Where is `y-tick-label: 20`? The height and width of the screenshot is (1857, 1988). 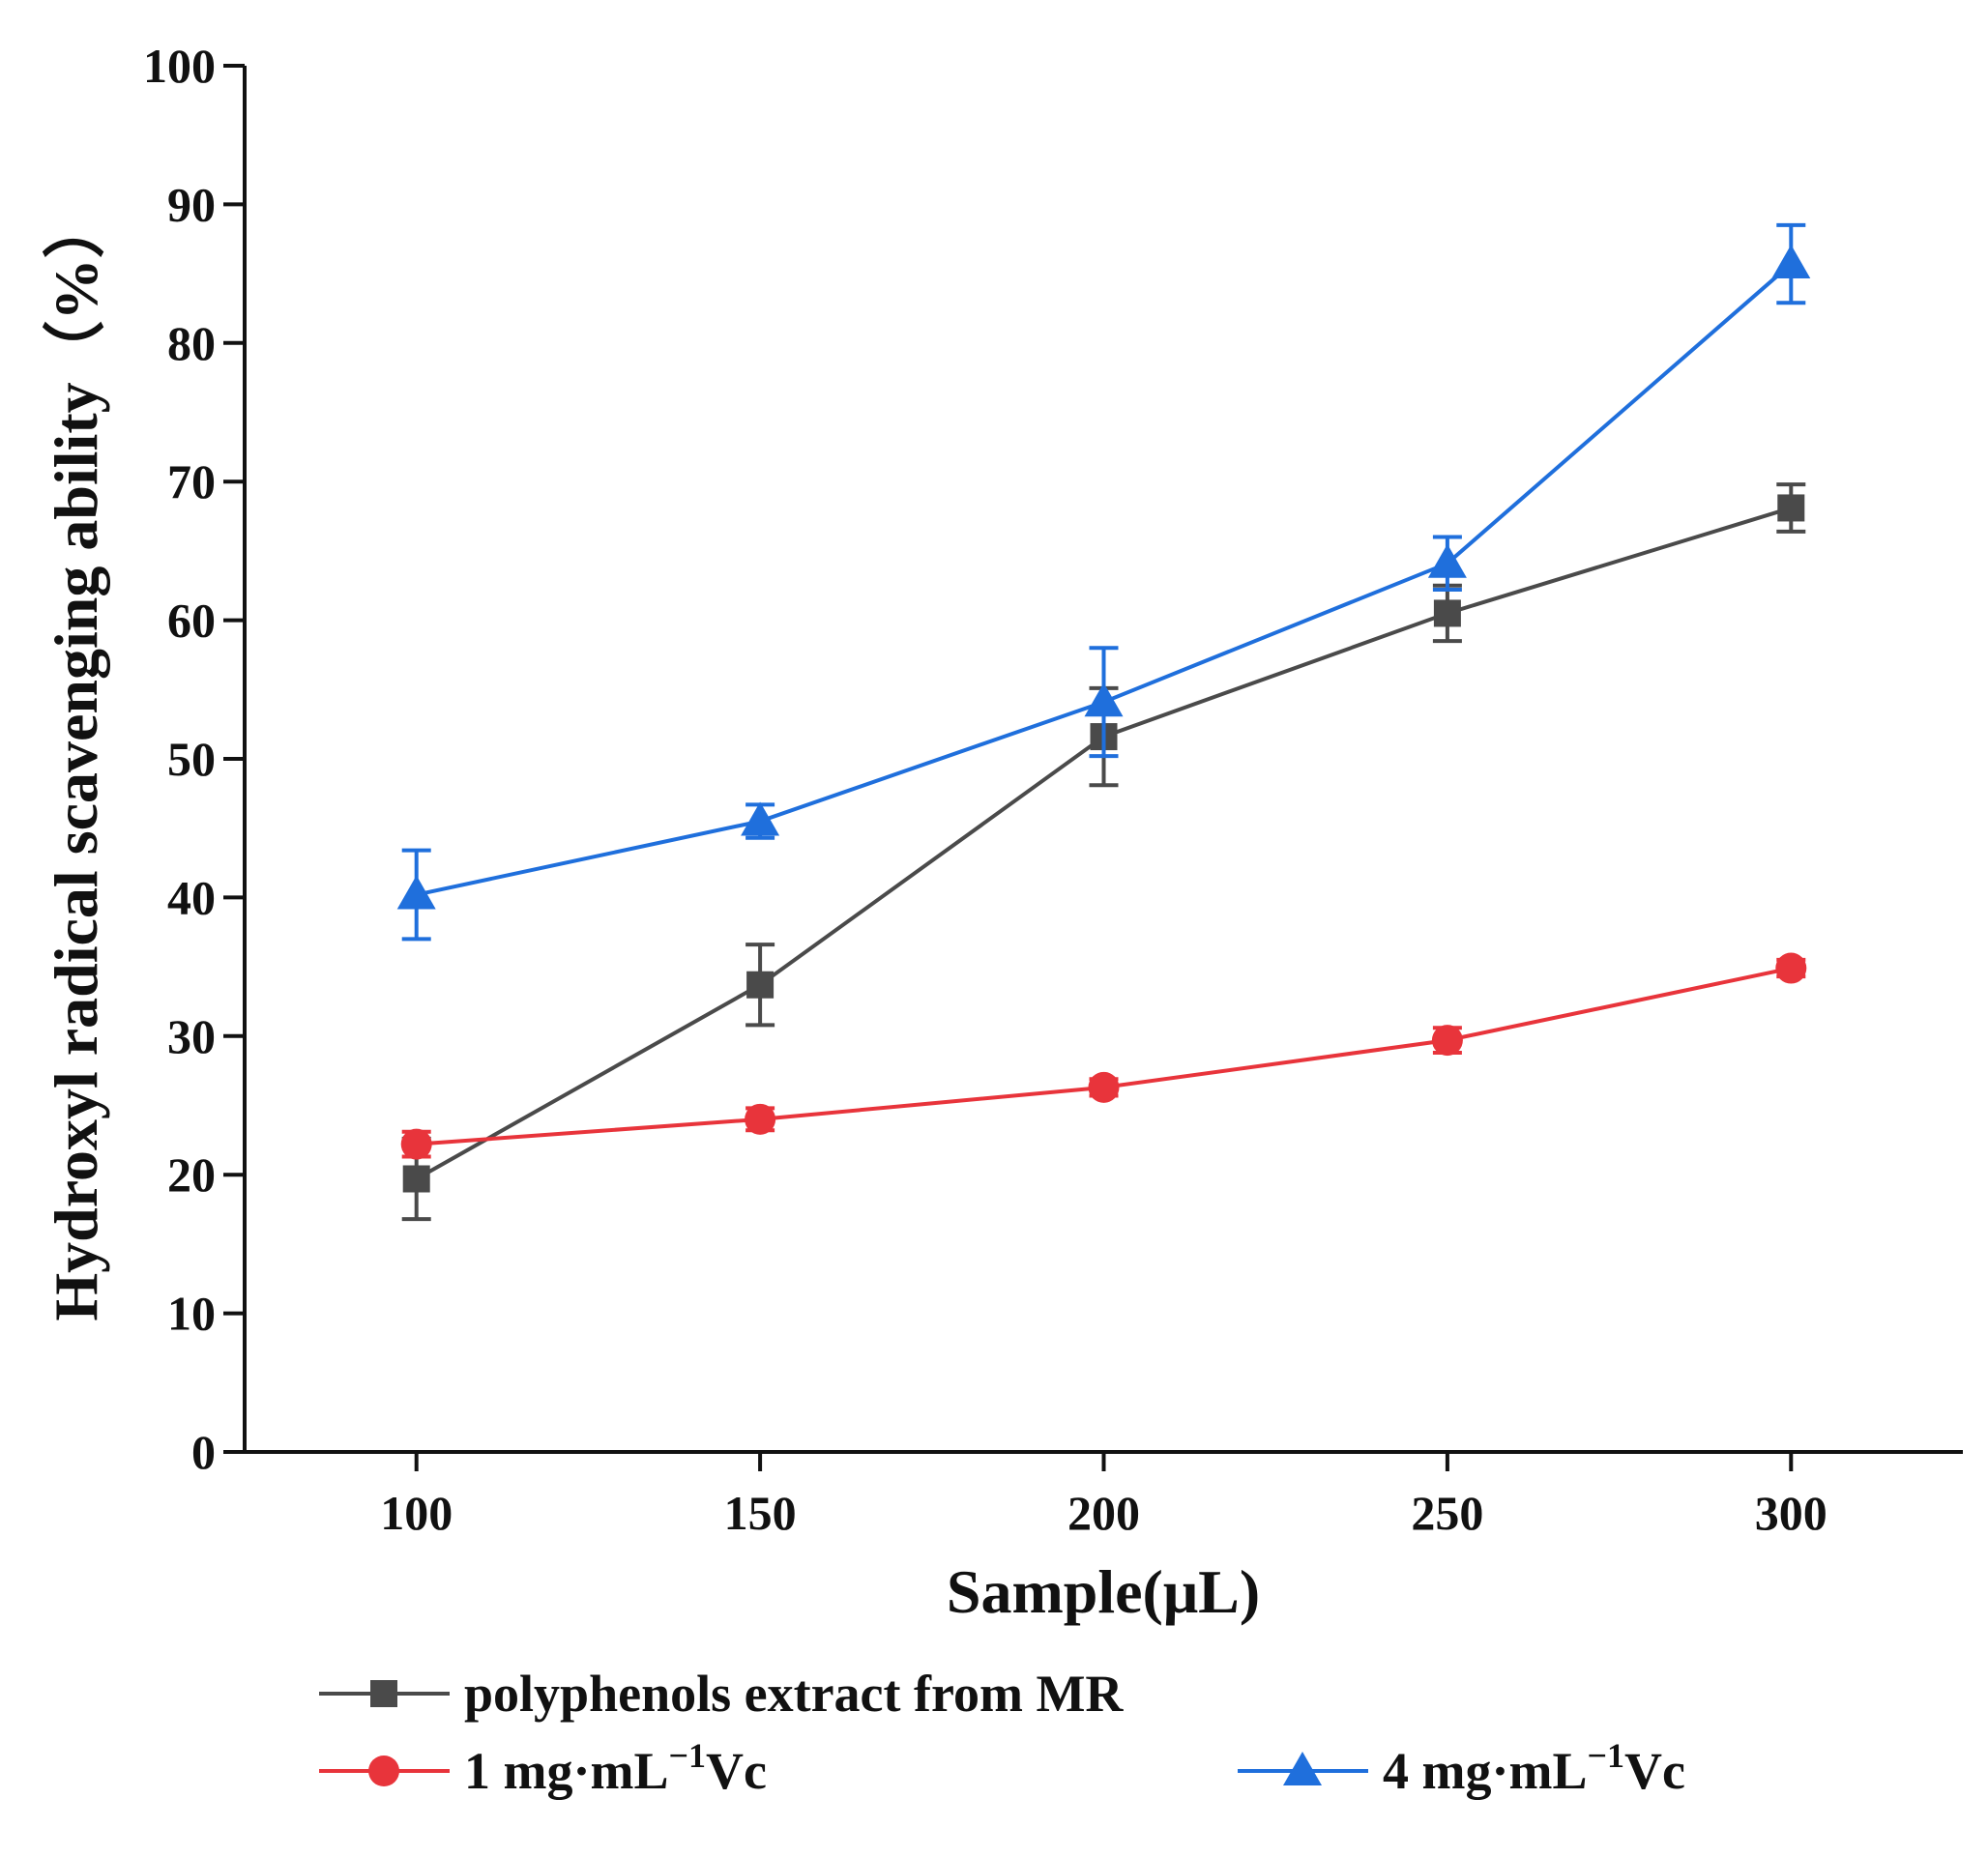 y-tick-label: 20 is located at coordinates (191, 1175).